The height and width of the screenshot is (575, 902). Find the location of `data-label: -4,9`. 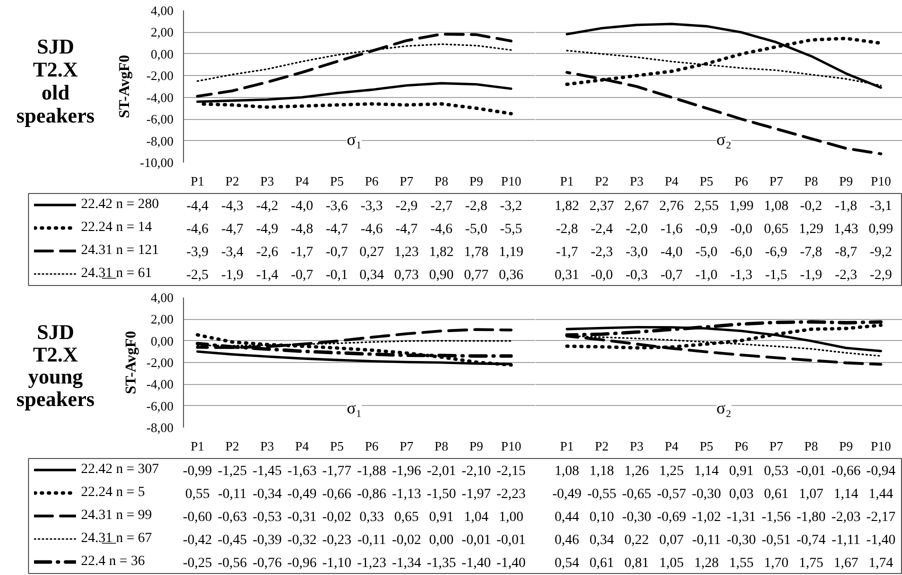

data-label: -4,9 is located at coordinates (267, 229).